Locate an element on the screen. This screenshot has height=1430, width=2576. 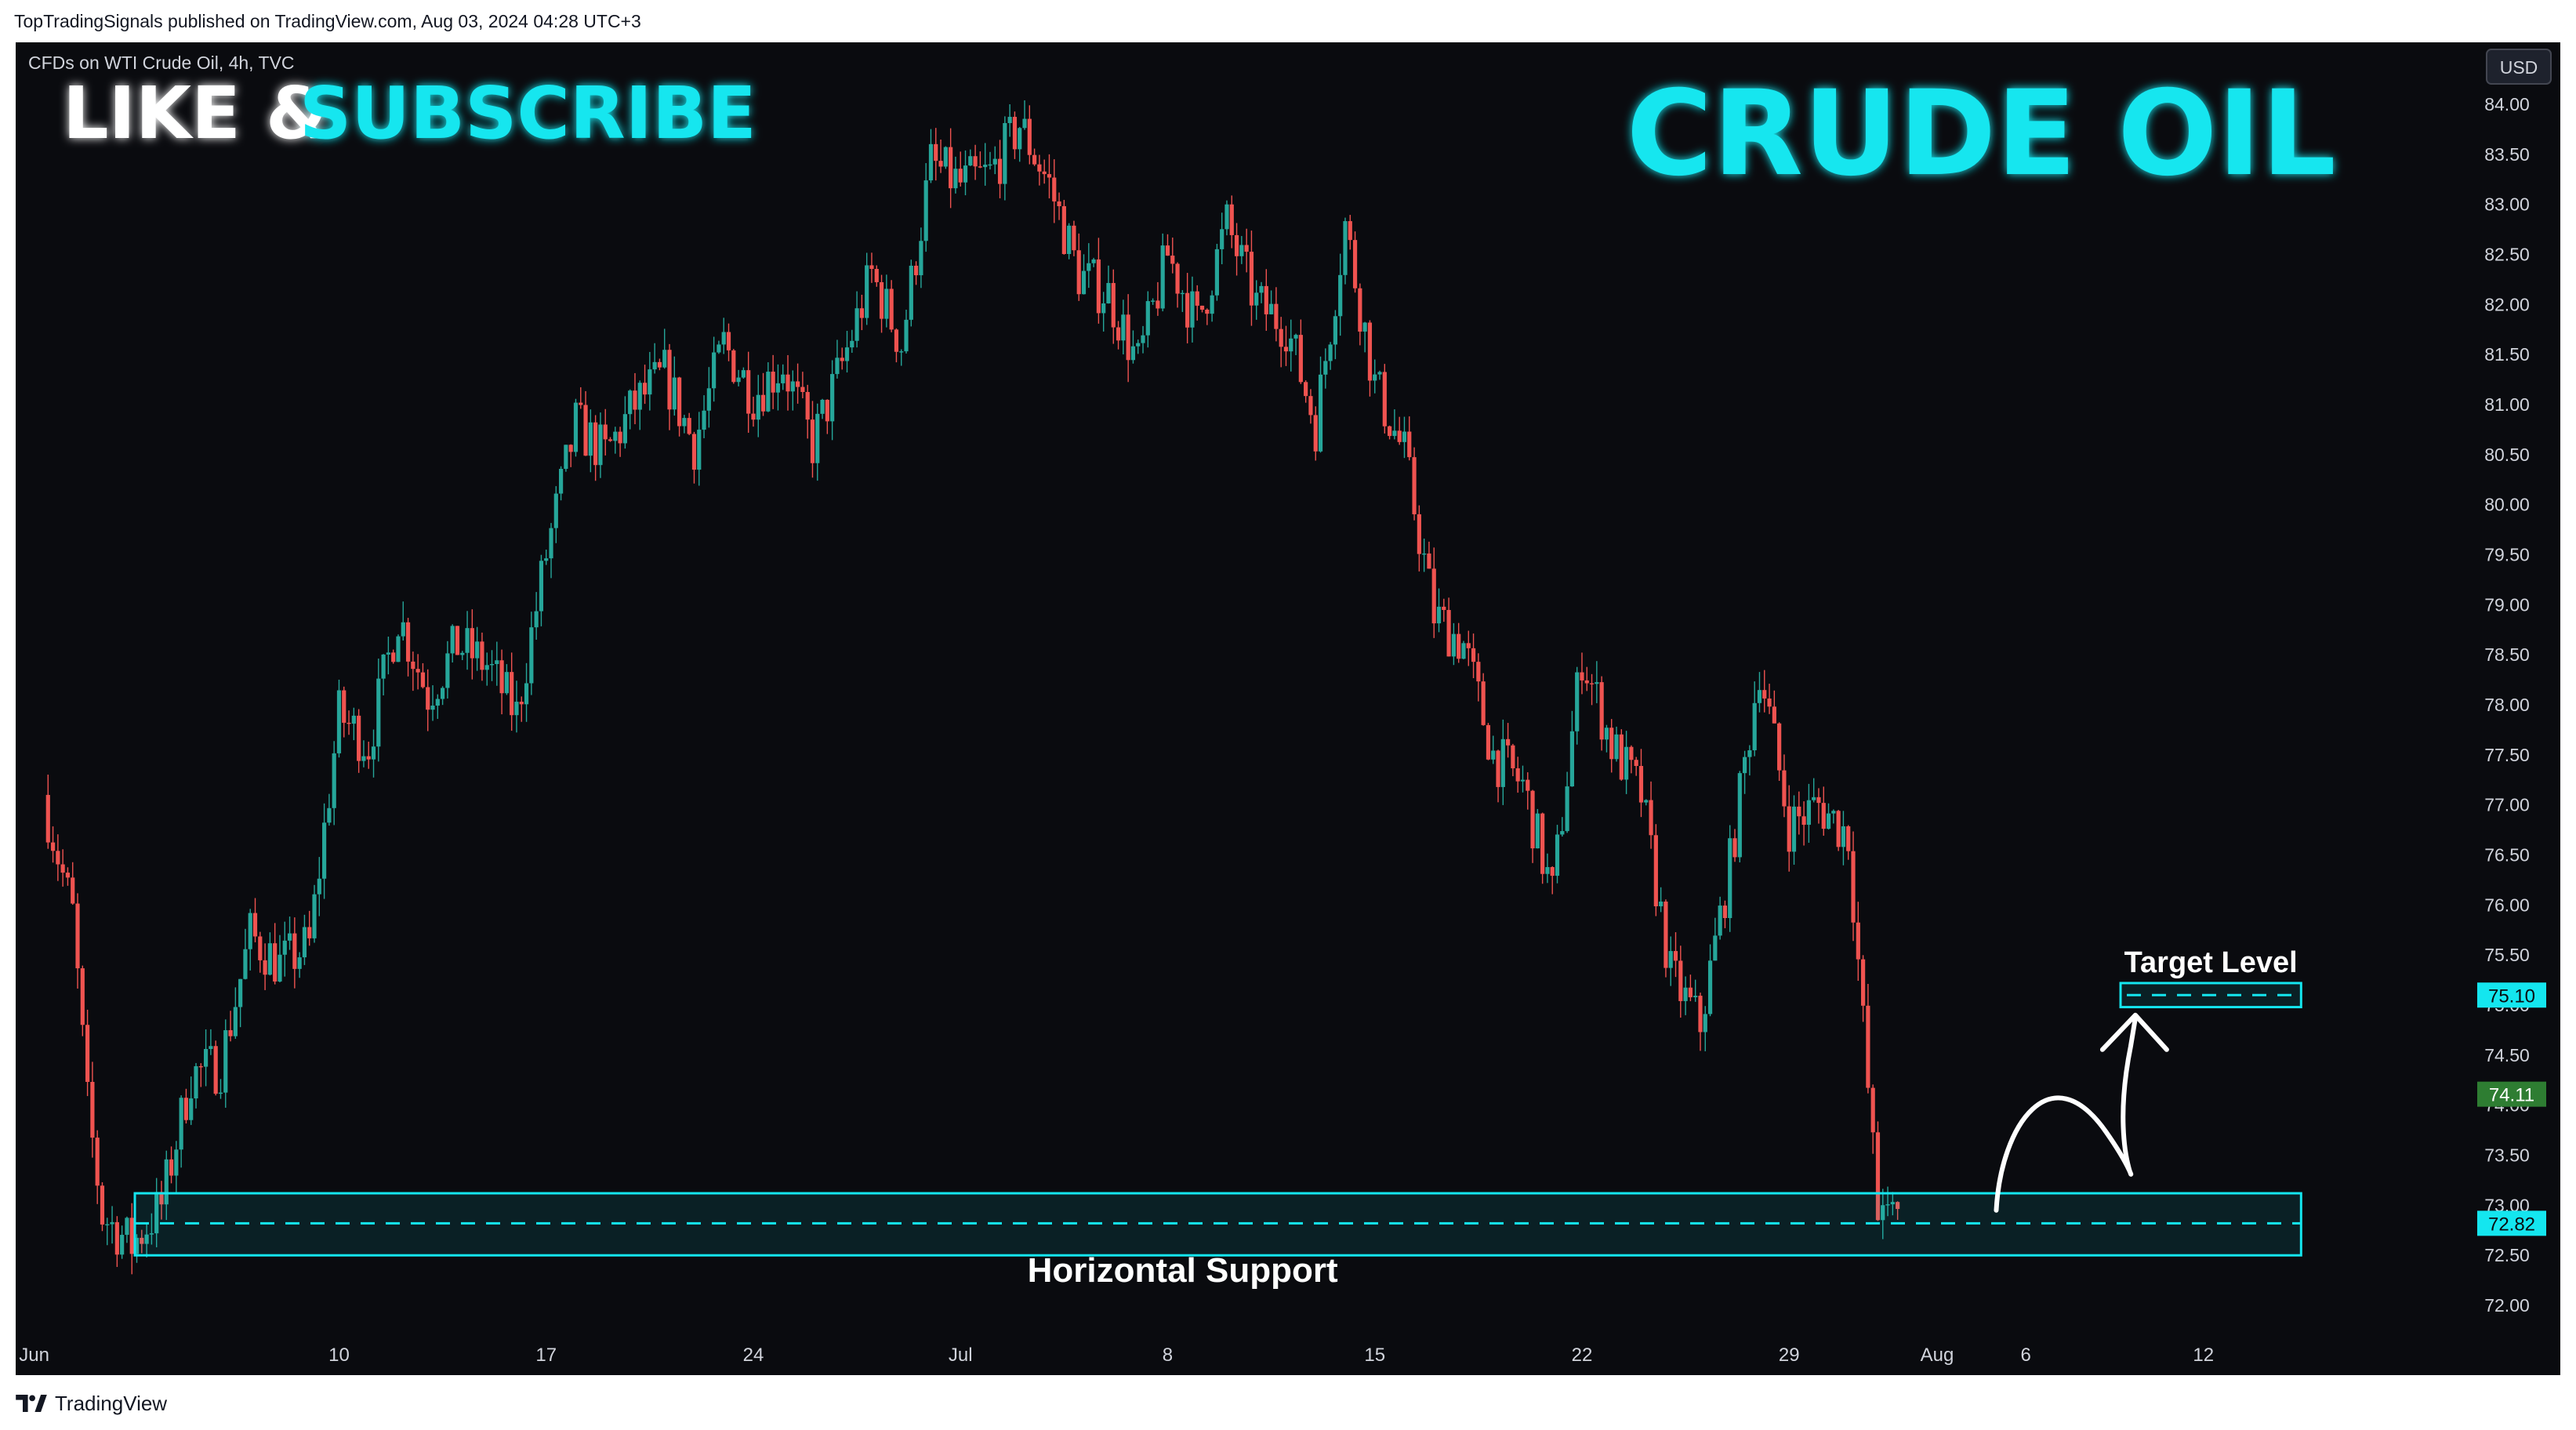
tradingview-footer: TradingView is located at coordinates (92, 1403).